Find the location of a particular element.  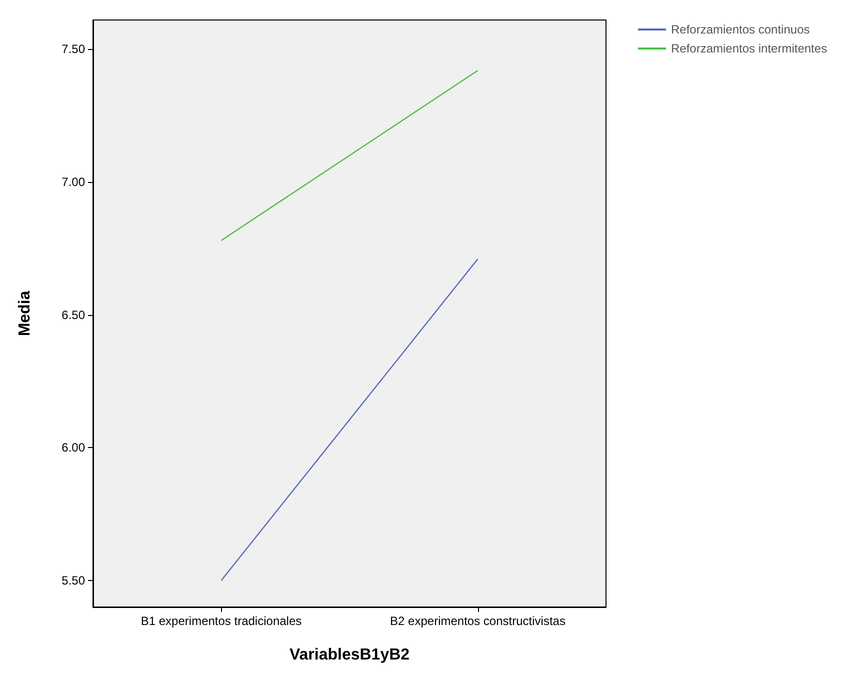

legend-label: Reforzamientos continuos is located at coordinates (740, 29).